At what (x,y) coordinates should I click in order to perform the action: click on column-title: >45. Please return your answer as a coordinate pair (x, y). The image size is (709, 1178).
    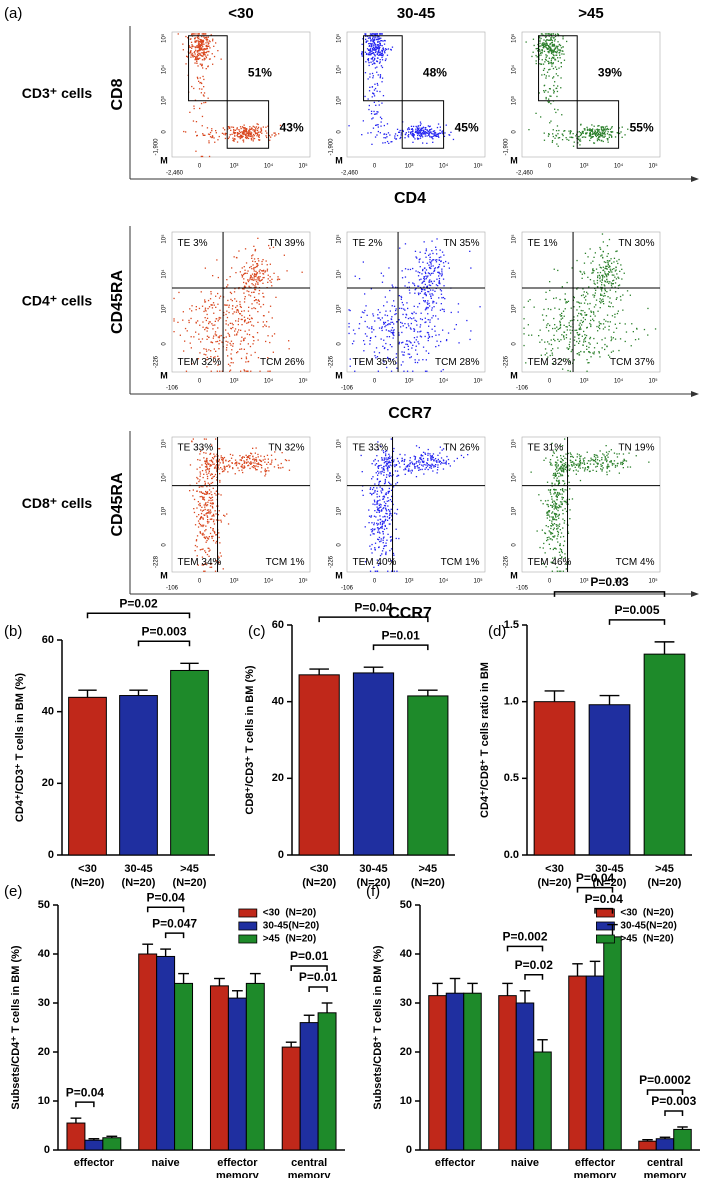
    Looking at the image, I should click on (590, 13).